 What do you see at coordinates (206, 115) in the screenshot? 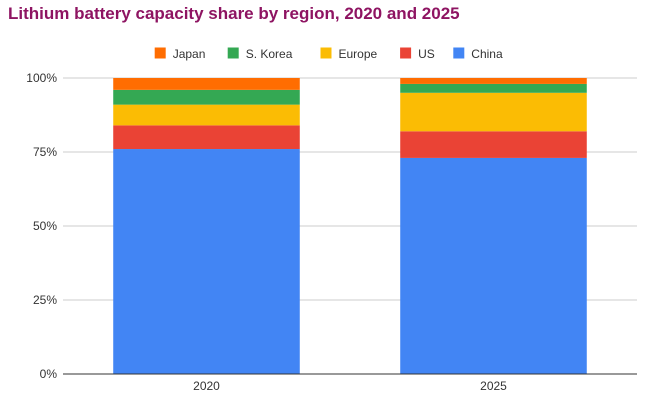
I see `bar-2020-europe` at bounding box center [206, 115].